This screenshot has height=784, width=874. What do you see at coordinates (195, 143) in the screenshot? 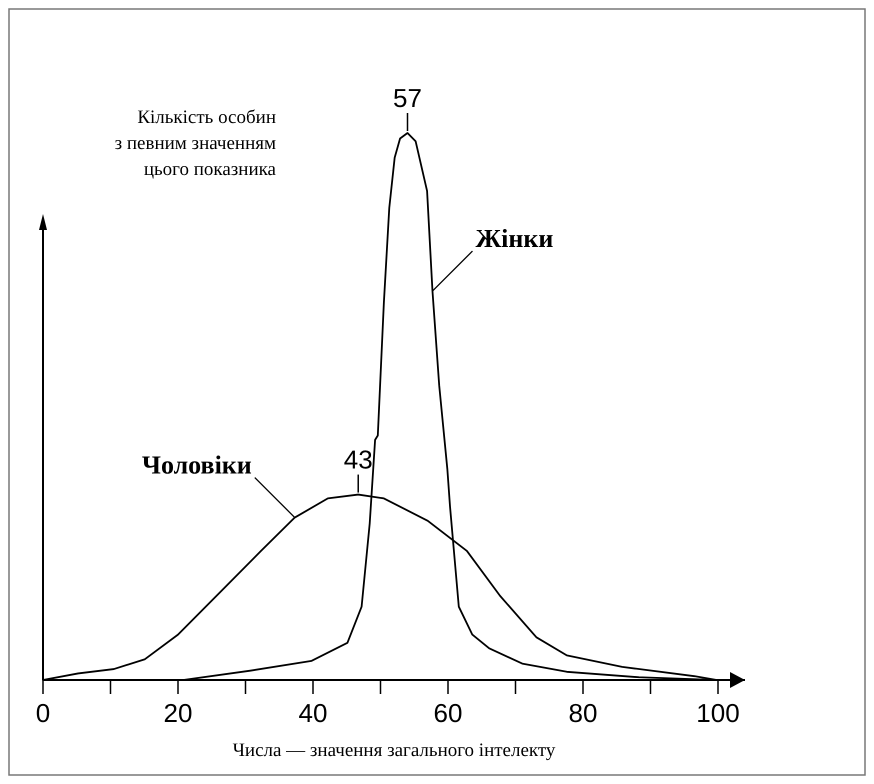
I see `y-axis-title: Кількість особин з певним значенням цього показника` at bounding box center [195, 143].